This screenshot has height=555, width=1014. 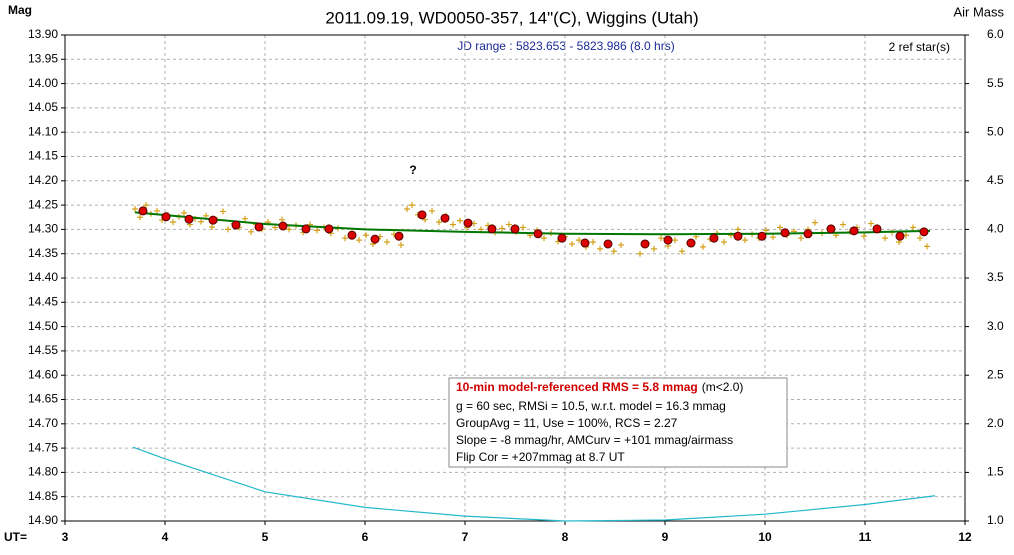 What do you see at coordinates (43, 301) in the screenshot?
I see `y-tick-label: 14.45` at bounding box center [43, 301].